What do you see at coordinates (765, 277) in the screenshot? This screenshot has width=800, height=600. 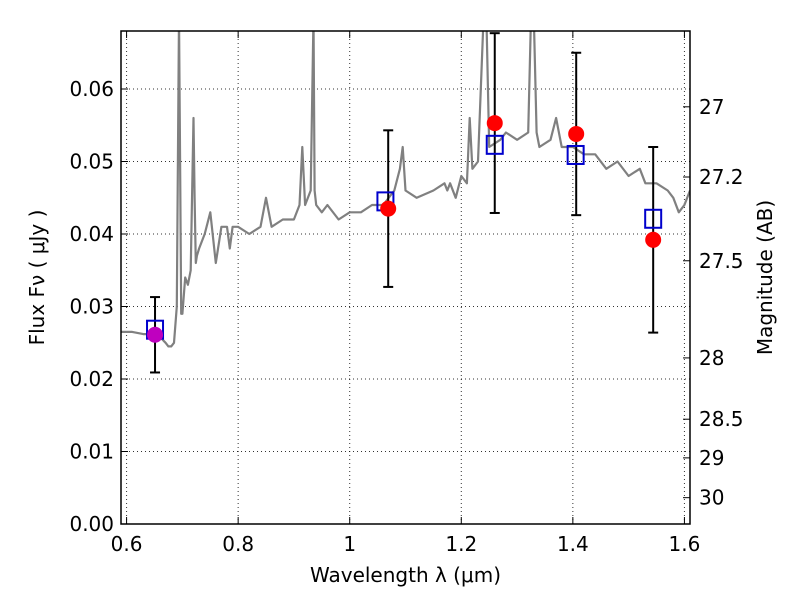 I see `right-axis-label: Magnitude (AB)` at bounding box center [765, 277].